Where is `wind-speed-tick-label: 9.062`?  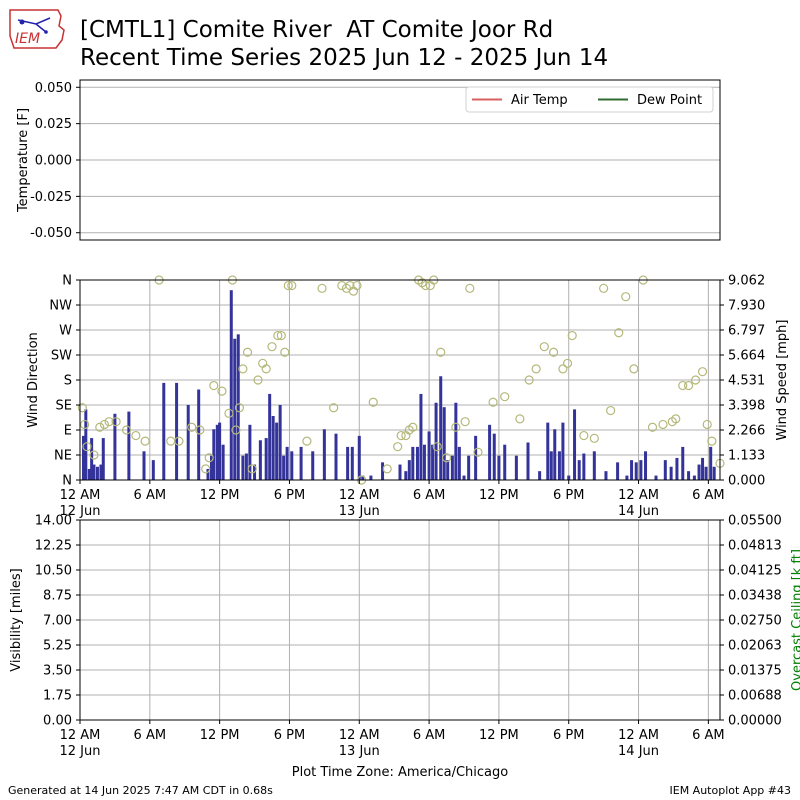 wind-speed-tick-label: 9.062 is located at coordinates (746, 281).